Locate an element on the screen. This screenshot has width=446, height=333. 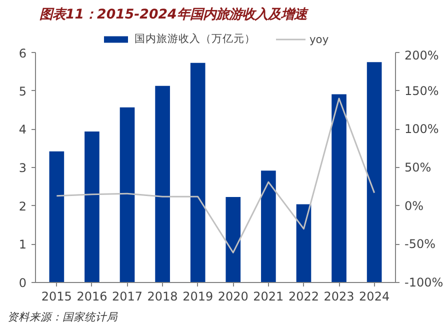
y-tick-label: 5 is located at coordinates (22, 91).